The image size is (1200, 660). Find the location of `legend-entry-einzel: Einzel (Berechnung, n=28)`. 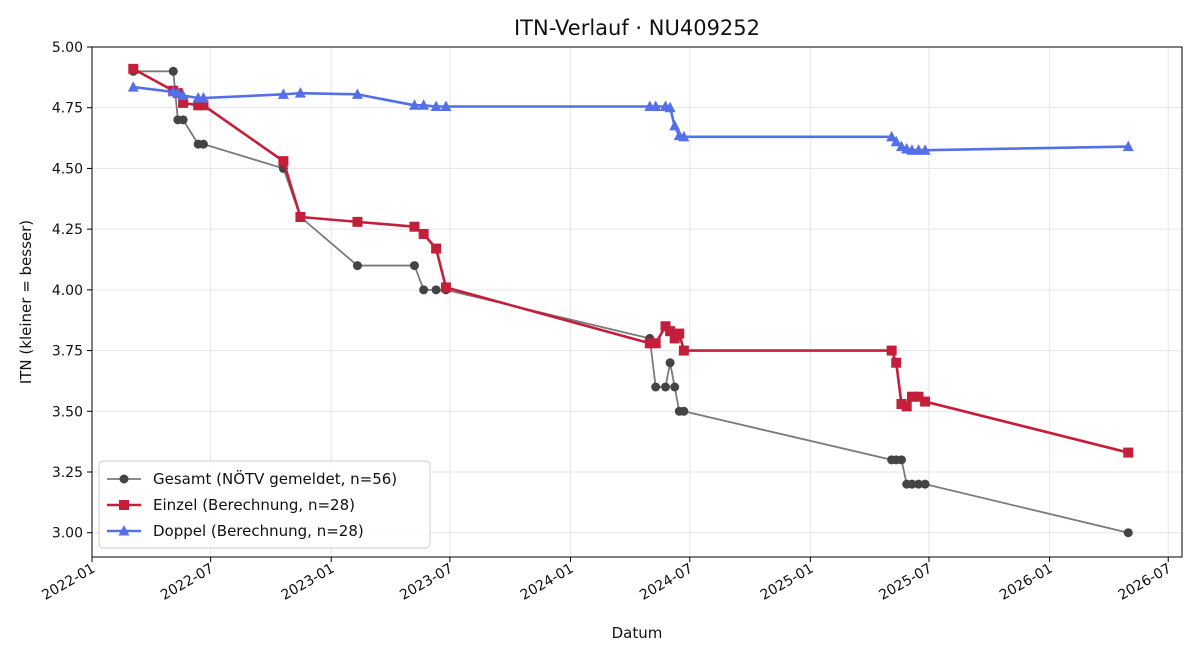

legend-entry-einzel: Einzel (Berechnung, n=28) is located at coordinates (231, 505).